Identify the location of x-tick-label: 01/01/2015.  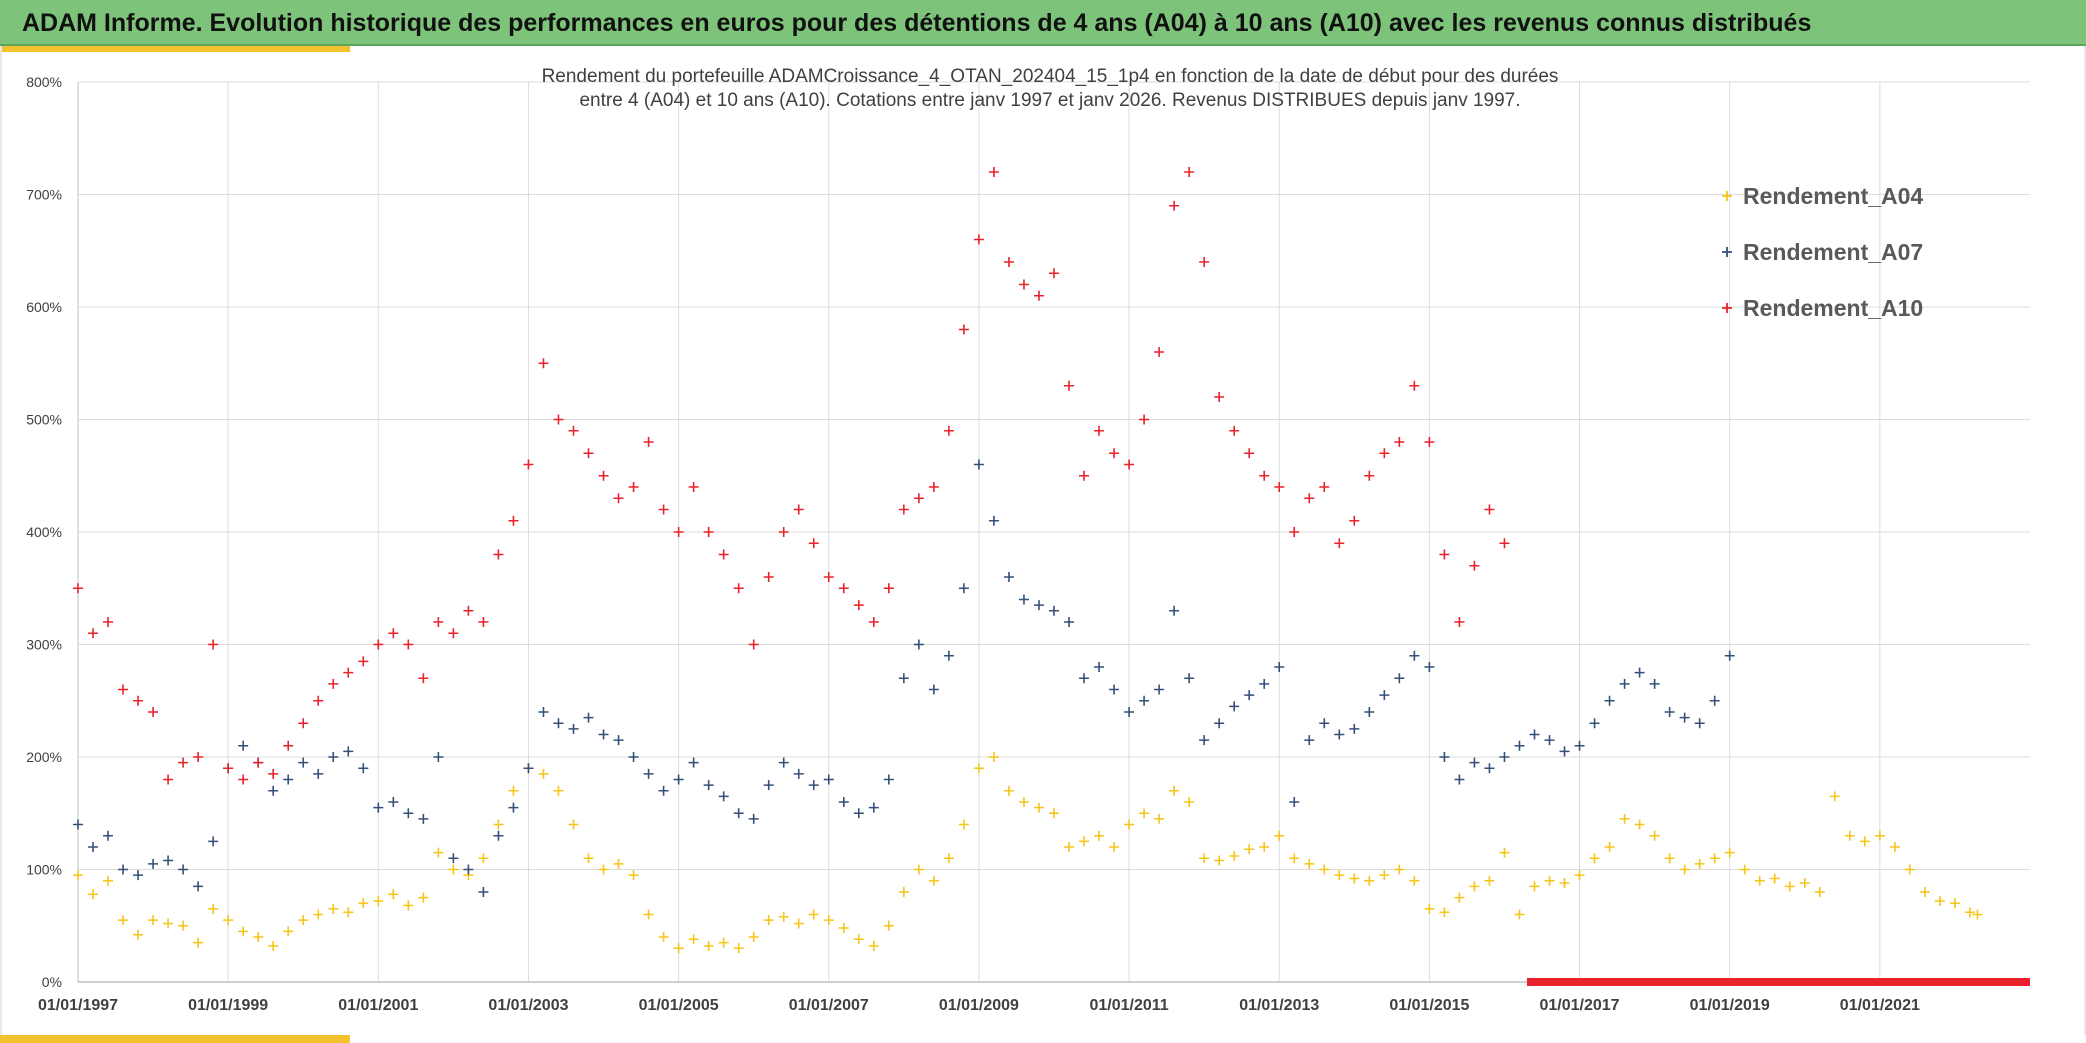
(1429, 1005).